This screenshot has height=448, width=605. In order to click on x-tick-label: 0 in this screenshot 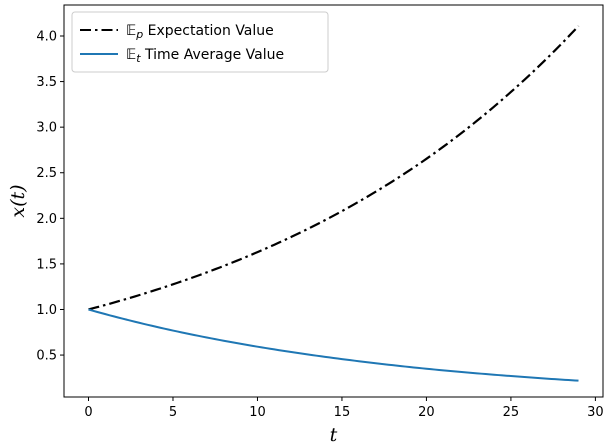, I will do `click(88, 412)`.